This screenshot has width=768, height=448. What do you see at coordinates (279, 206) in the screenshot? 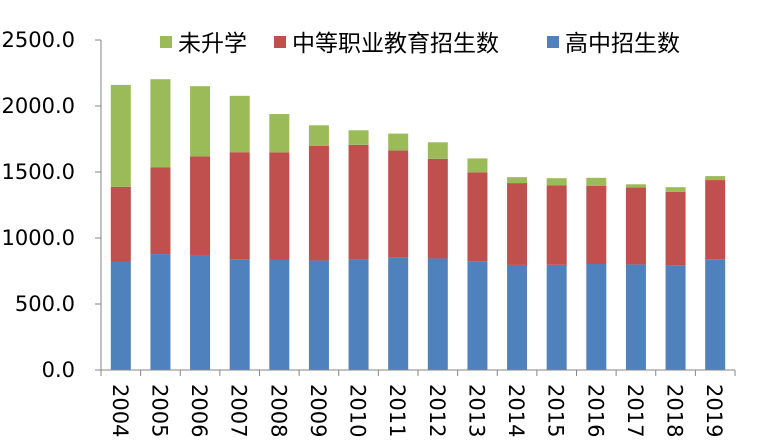
I see `bar-vocational-2008` at bounding box center [279, 206].